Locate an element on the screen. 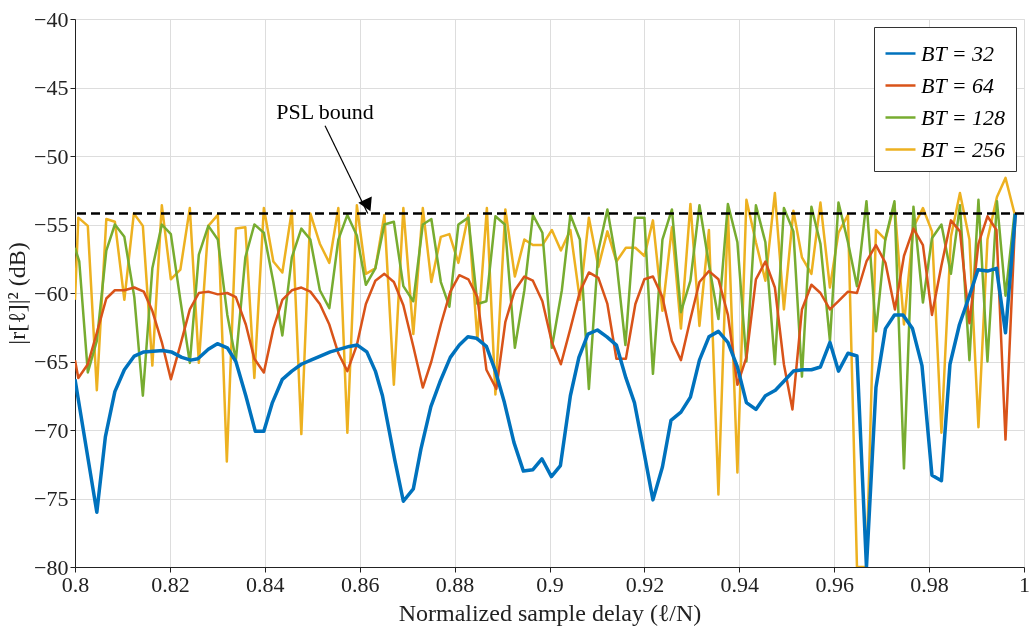 The image size is (1035, 630). x-tick-label: 0.9 is located at coordinates (550, 584).